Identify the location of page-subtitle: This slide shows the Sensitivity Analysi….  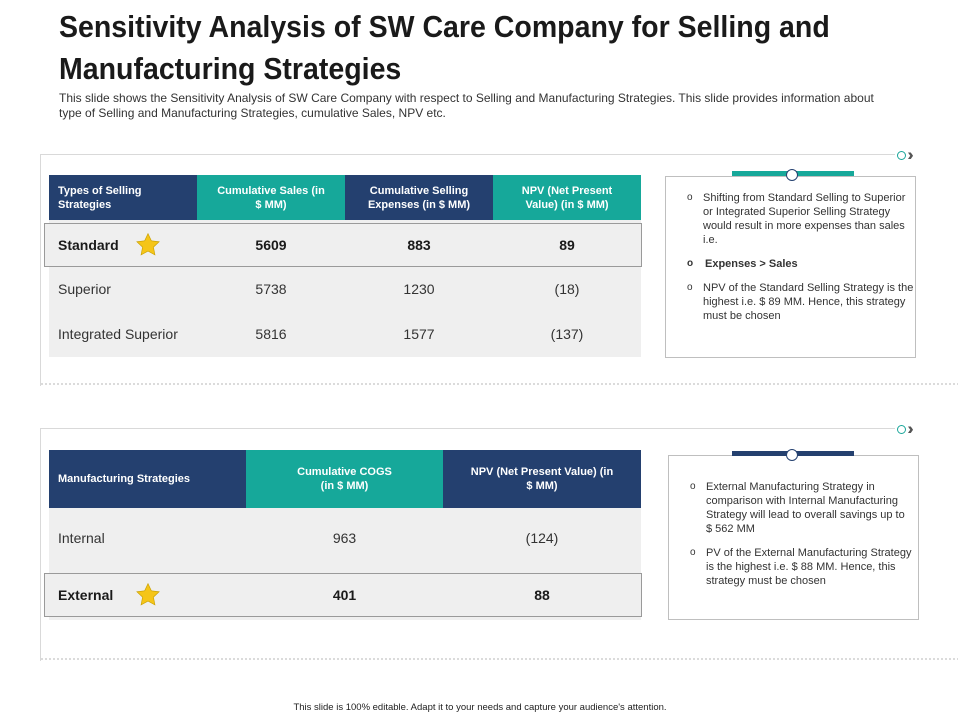
(466, 105).